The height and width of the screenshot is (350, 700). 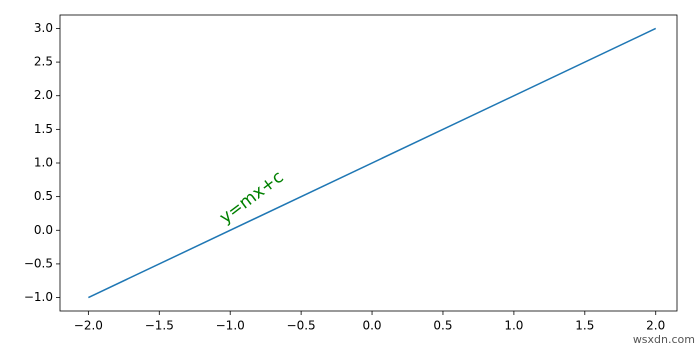 I want to click on y-tick-label: 2.5, so click(x=43, y=62).